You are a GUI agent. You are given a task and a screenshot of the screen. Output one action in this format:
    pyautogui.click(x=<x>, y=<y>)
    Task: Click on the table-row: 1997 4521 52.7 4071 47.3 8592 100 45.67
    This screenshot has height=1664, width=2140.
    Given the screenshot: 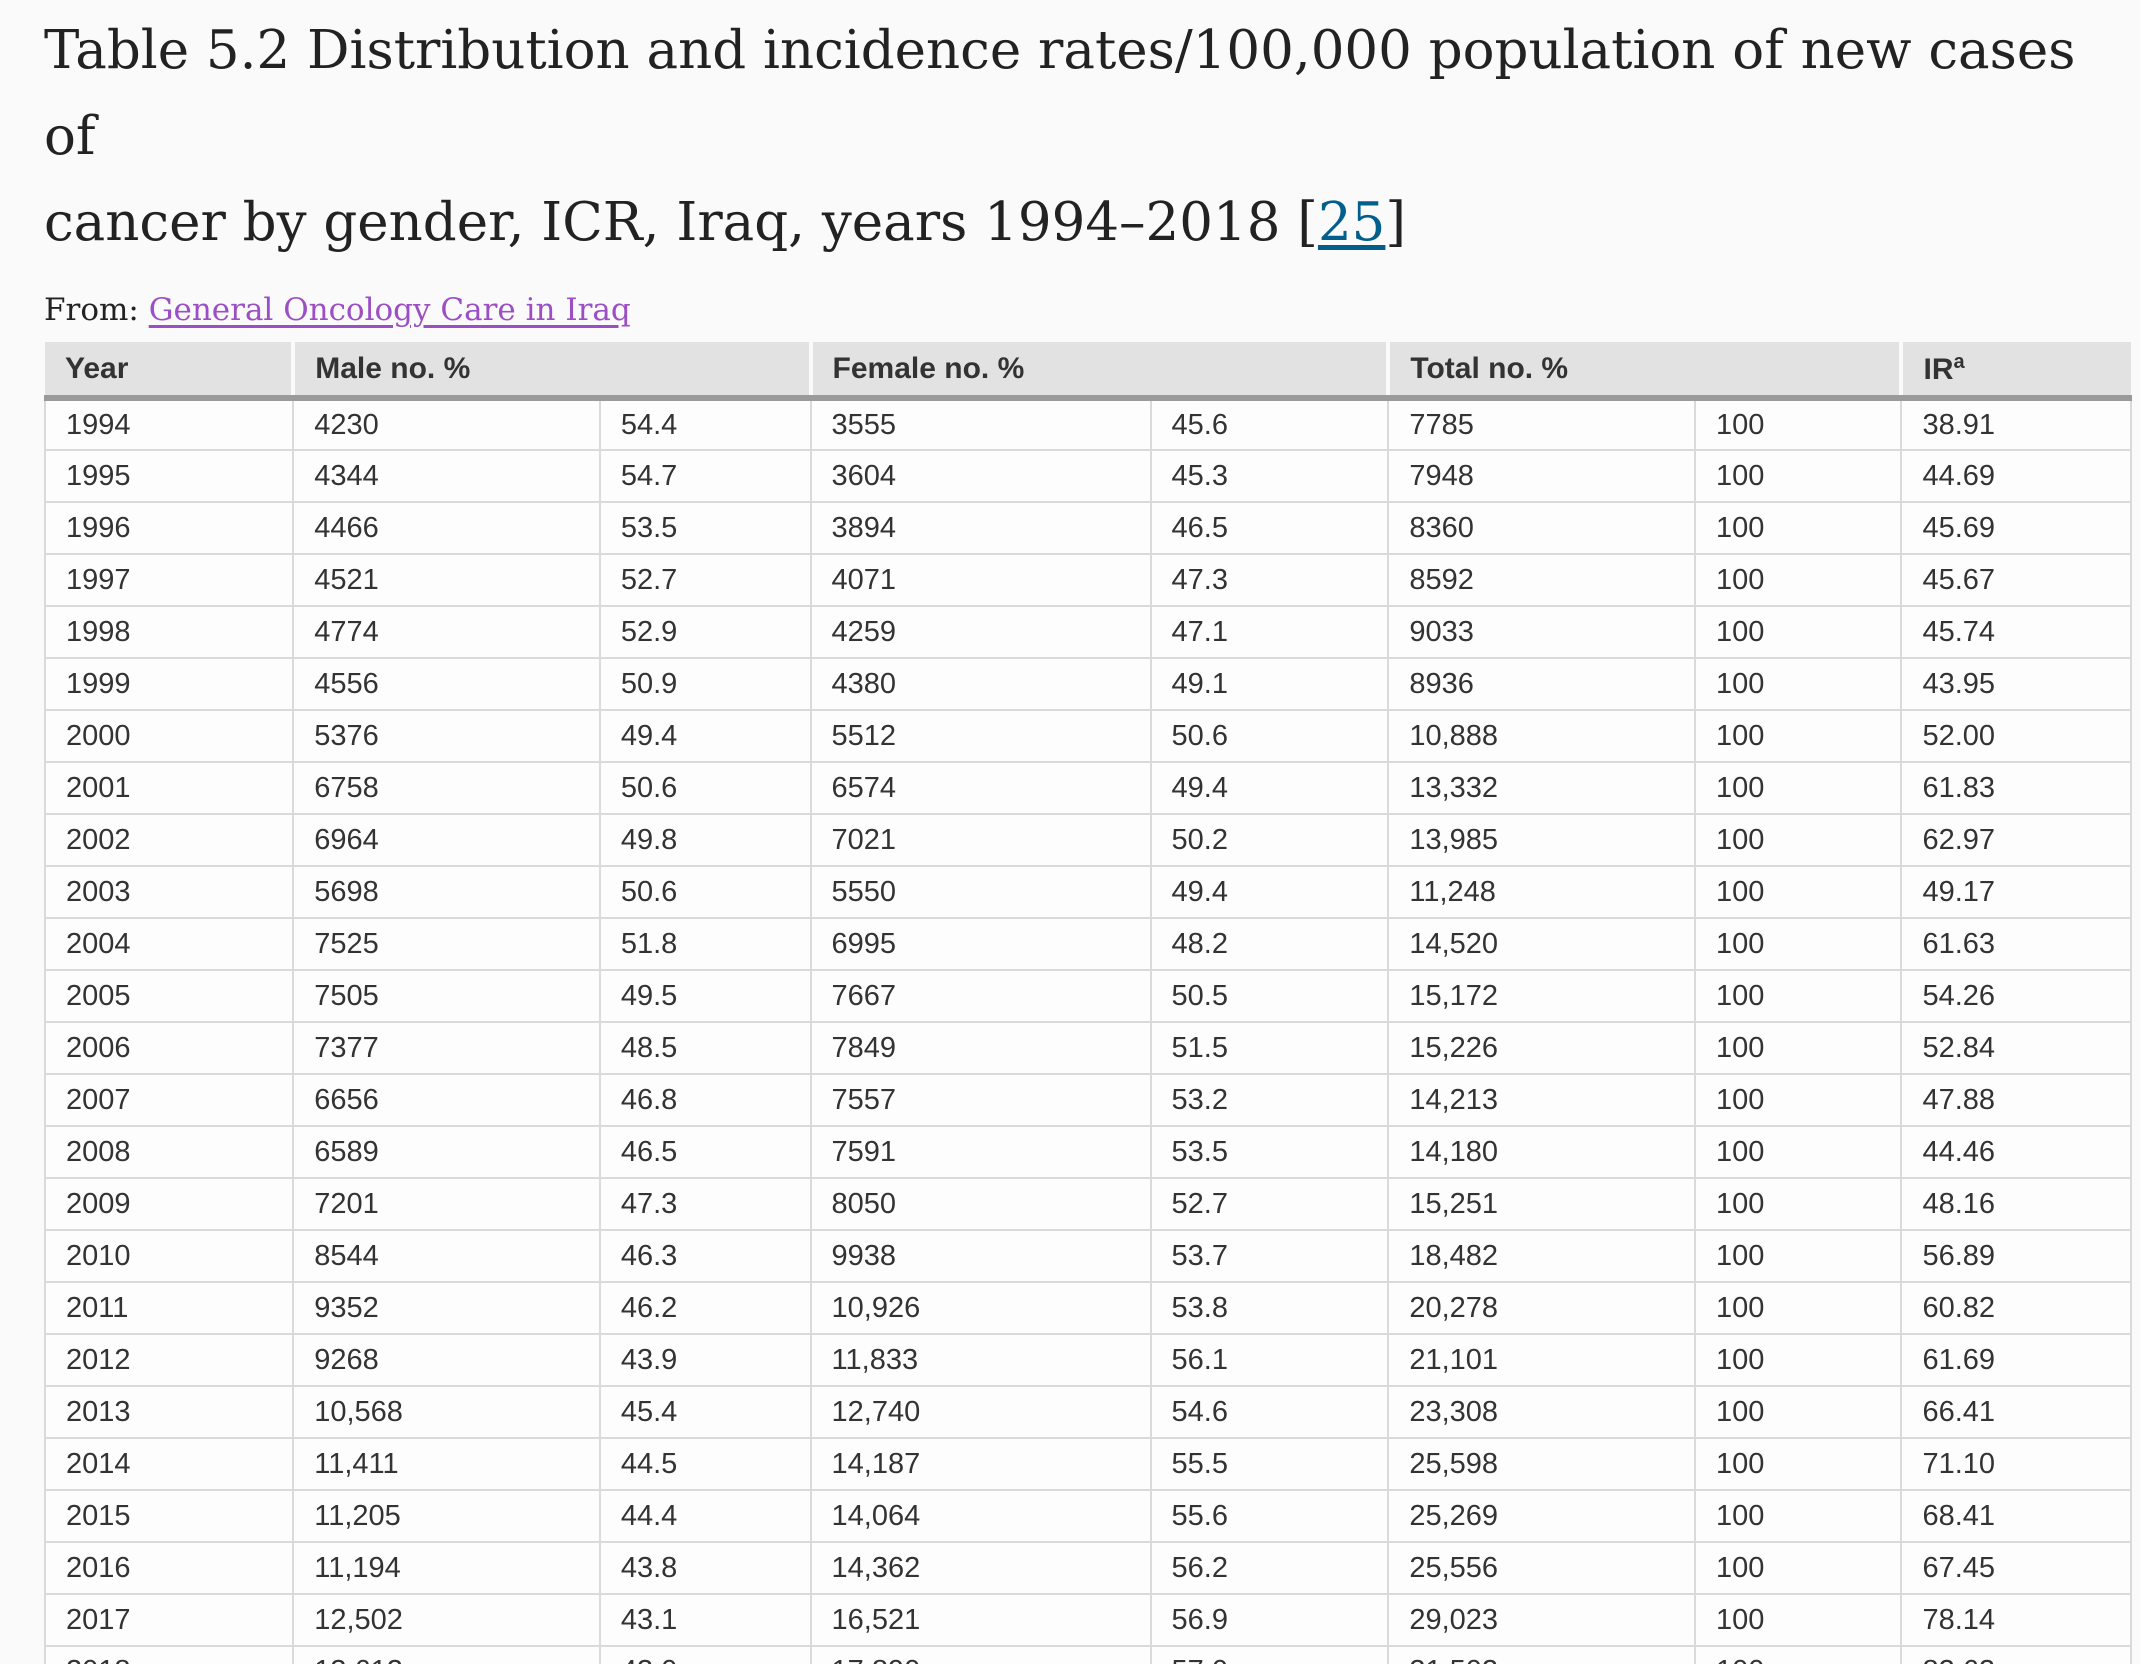 What is the action you would take?
    pyautogui.click(x=1087, y=580)
    